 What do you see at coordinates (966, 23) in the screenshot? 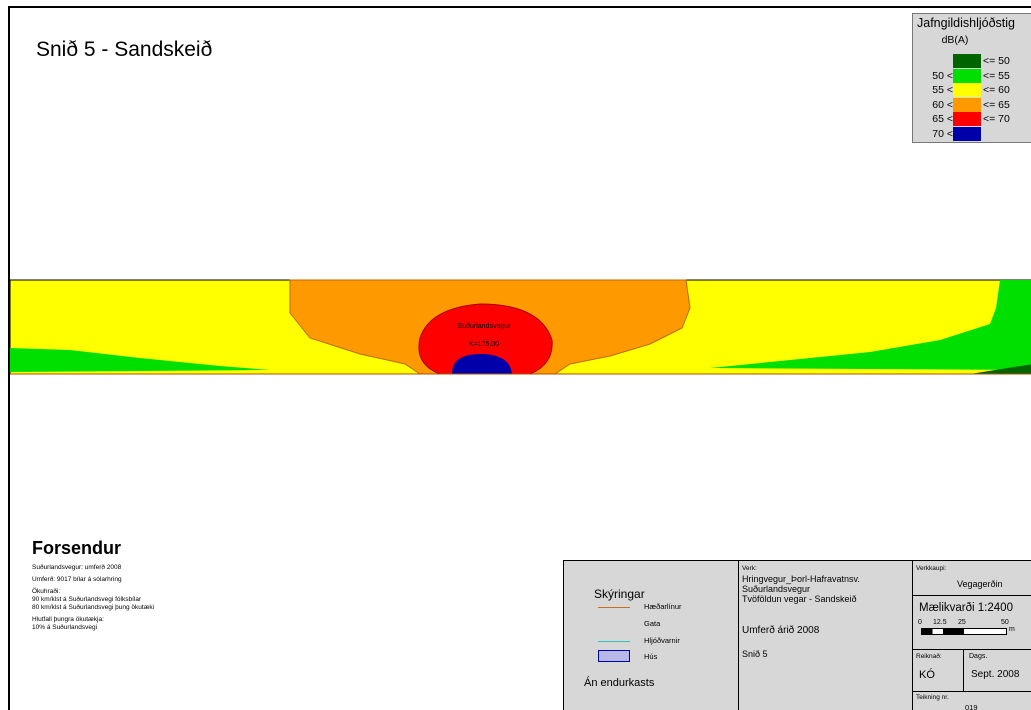
I see `legend-title: Jafngildishljóðstig` at bounding box center [966, 23].